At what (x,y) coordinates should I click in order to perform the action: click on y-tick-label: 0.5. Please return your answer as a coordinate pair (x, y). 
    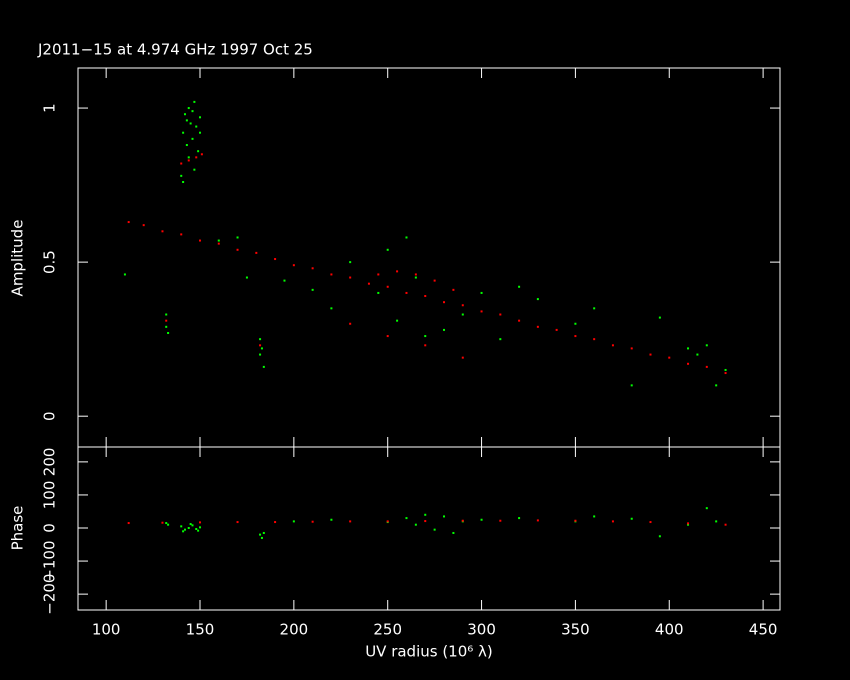
    Looking at the image, I should click on (50, 262).